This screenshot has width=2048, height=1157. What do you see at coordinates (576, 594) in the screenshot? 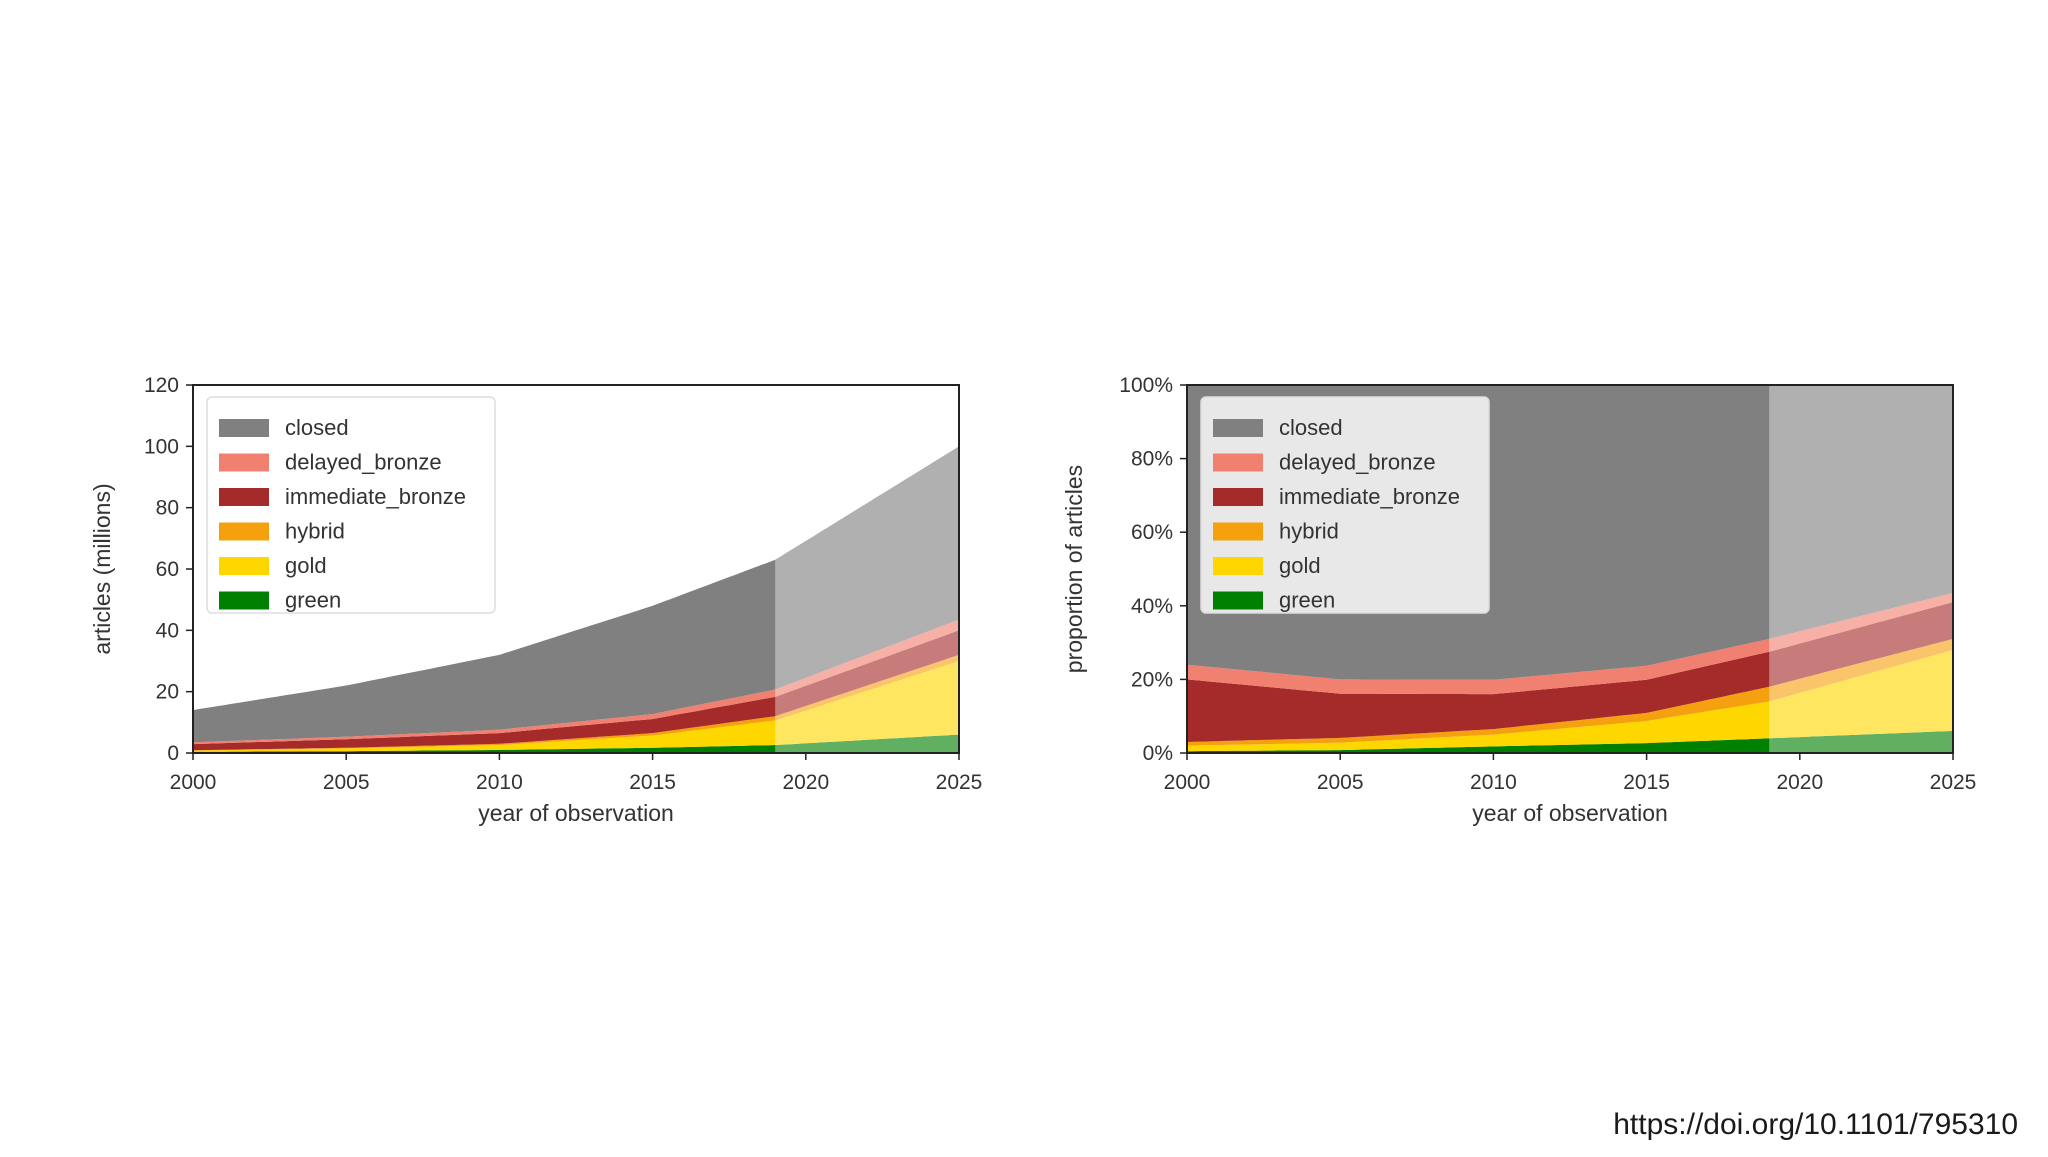
I see `area-closed` at bounding box center [576, 594].